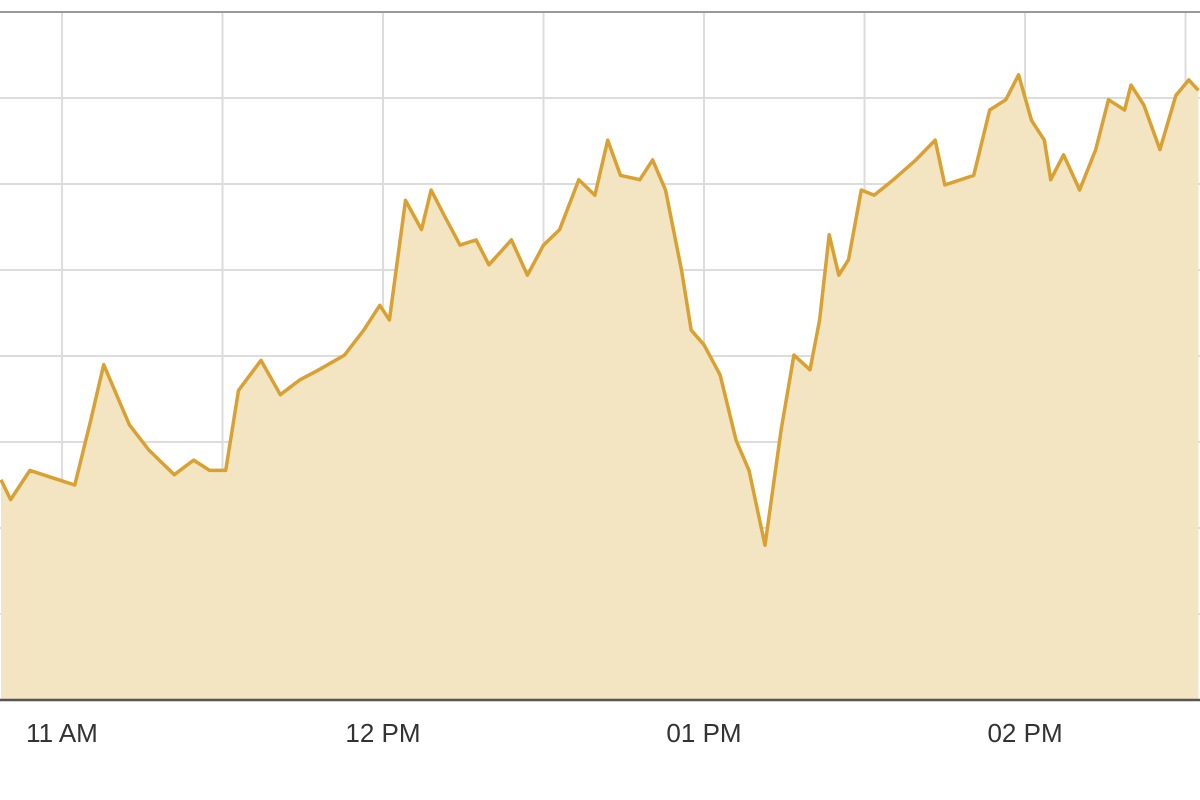 This screenshot has width=1200, height=800. Describe the element at coordinates (703, 733) in the screenshot. I see `x-tick-label: 01 PM` at that location.